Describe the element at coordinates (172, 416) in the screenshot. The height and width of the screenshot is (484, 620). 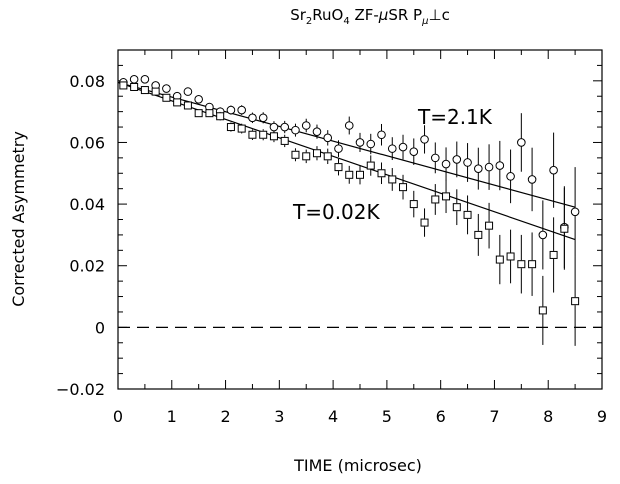
I see `x-tick-label: 1` at that location.